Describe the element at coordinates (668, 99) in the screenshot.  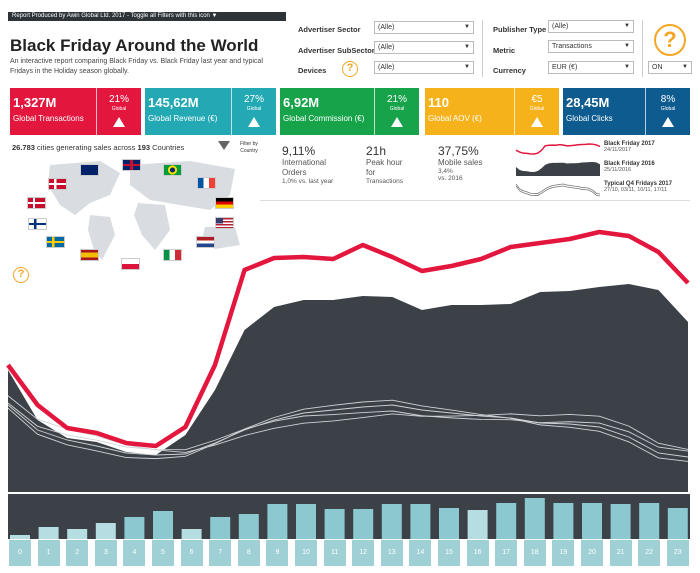
I see `kpi-change-value: 8%` at that location.